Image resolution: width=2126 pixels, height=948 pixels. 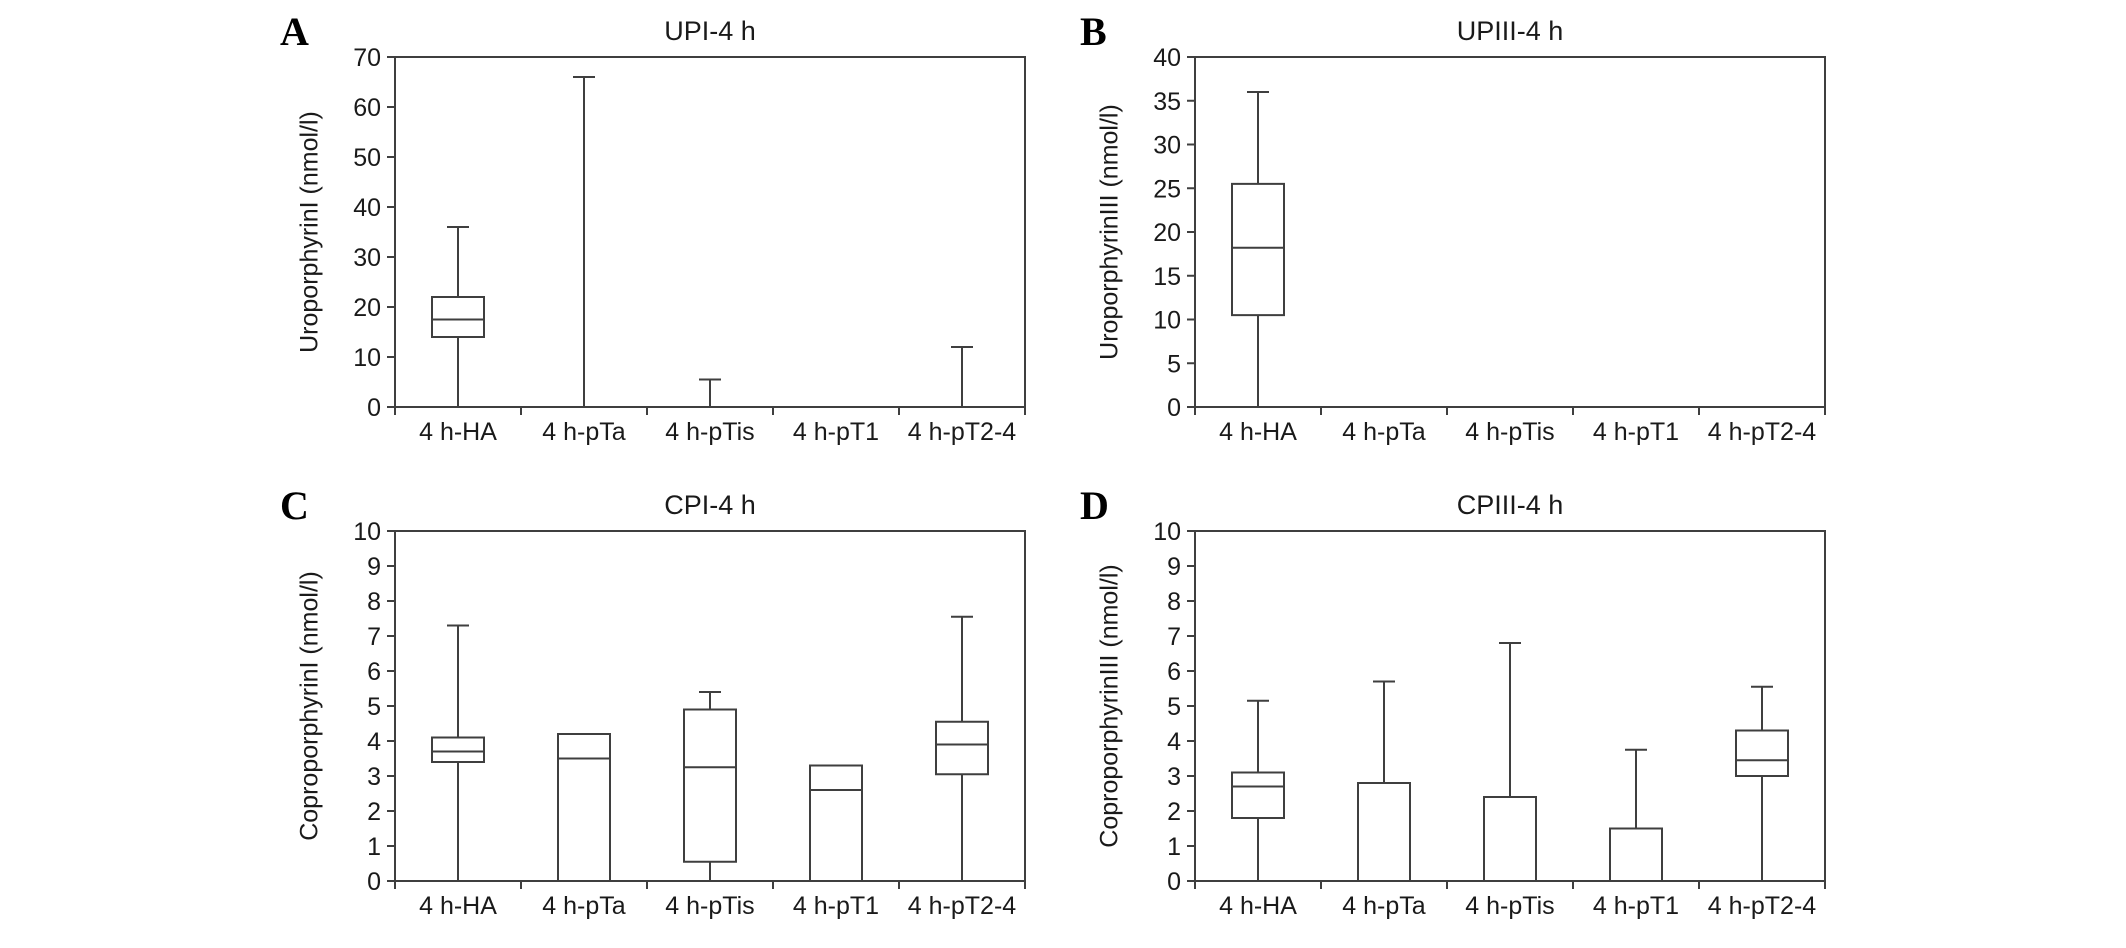 I want to click on svg-text: 50, so click(x=367, y=158).